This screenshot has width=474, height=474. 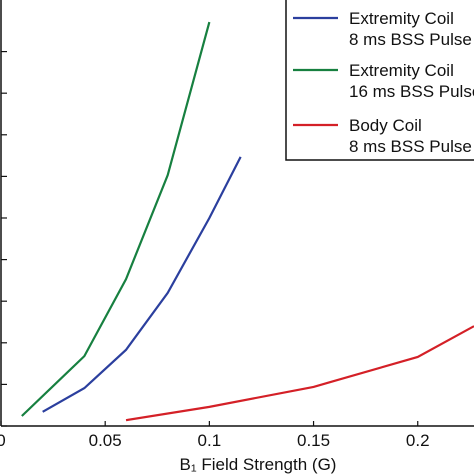 I want to click on legend-label: Body Coil 8 ms BSS Pulse, so click(x=410, y=136).